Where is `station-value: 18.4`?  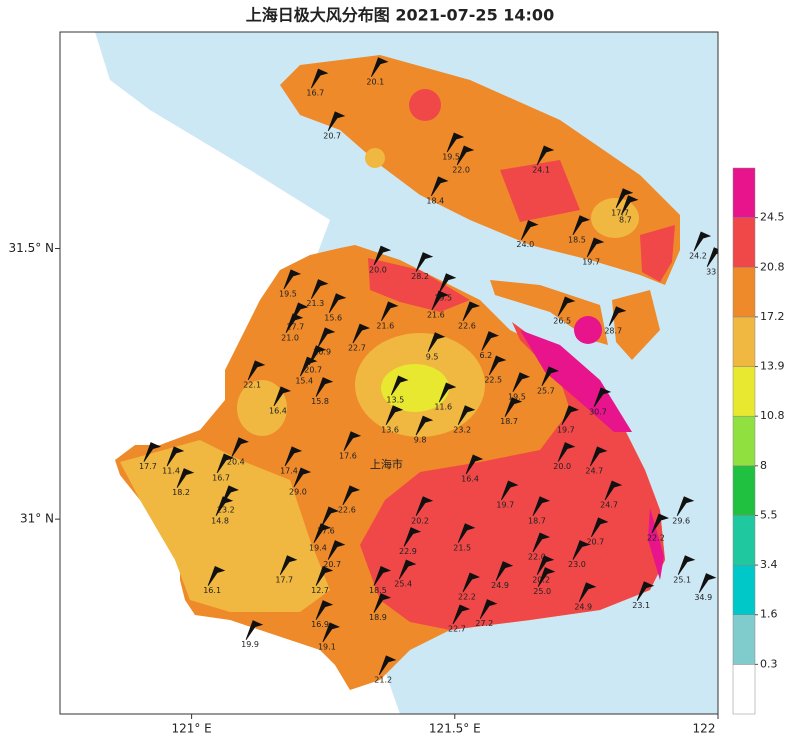
station-value: 18.4 is located at coordinates (435, 200).